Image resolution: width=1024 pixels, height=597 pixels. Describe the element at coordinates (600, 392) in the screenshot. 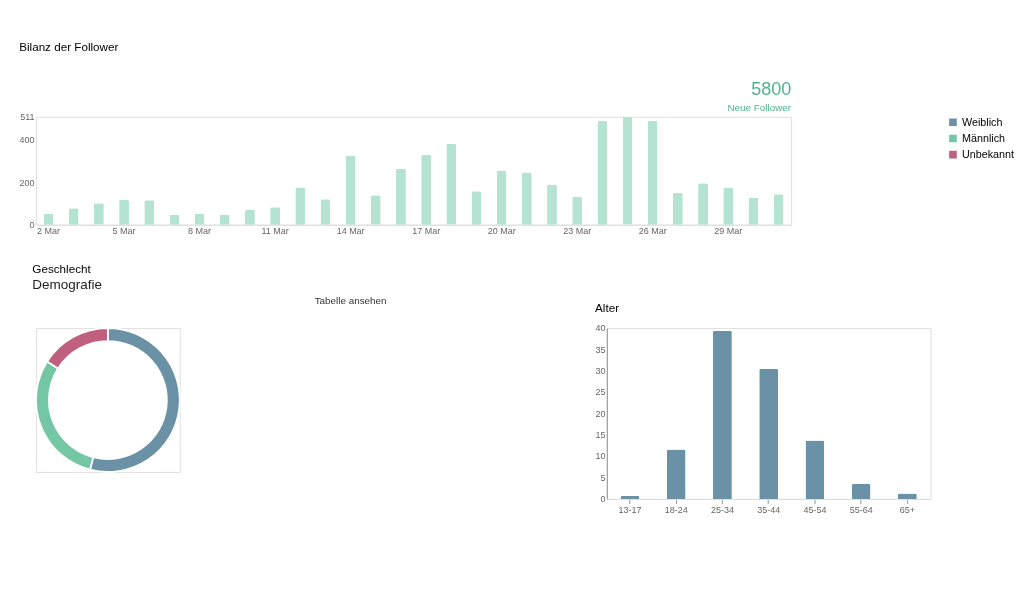

I see `y-tick-label: 25` at that location.